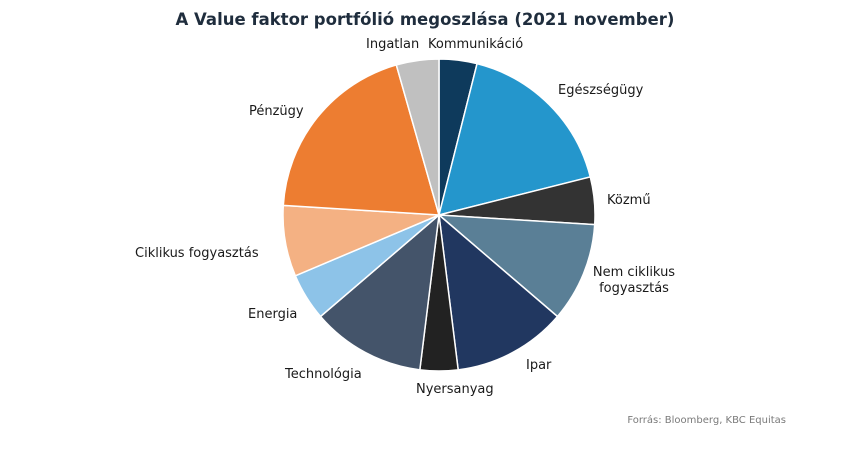 The image size is (850, 456). I want to click on pie-slice-nem-ciklikus-fogyasztás, so click(516, 266).